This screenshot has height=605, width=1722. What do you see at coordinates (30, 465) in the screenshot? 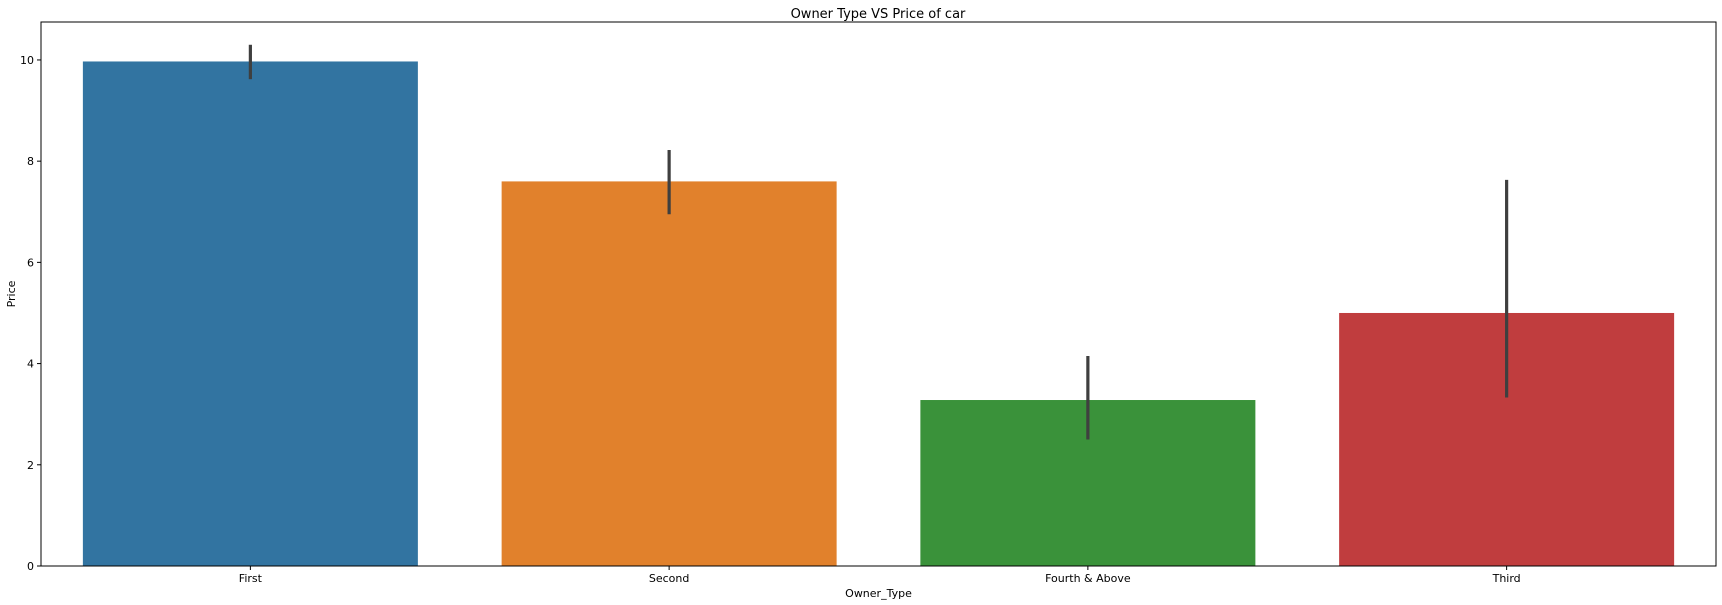
I see `y-tick-label: 2` at bounding box center [30, 465].